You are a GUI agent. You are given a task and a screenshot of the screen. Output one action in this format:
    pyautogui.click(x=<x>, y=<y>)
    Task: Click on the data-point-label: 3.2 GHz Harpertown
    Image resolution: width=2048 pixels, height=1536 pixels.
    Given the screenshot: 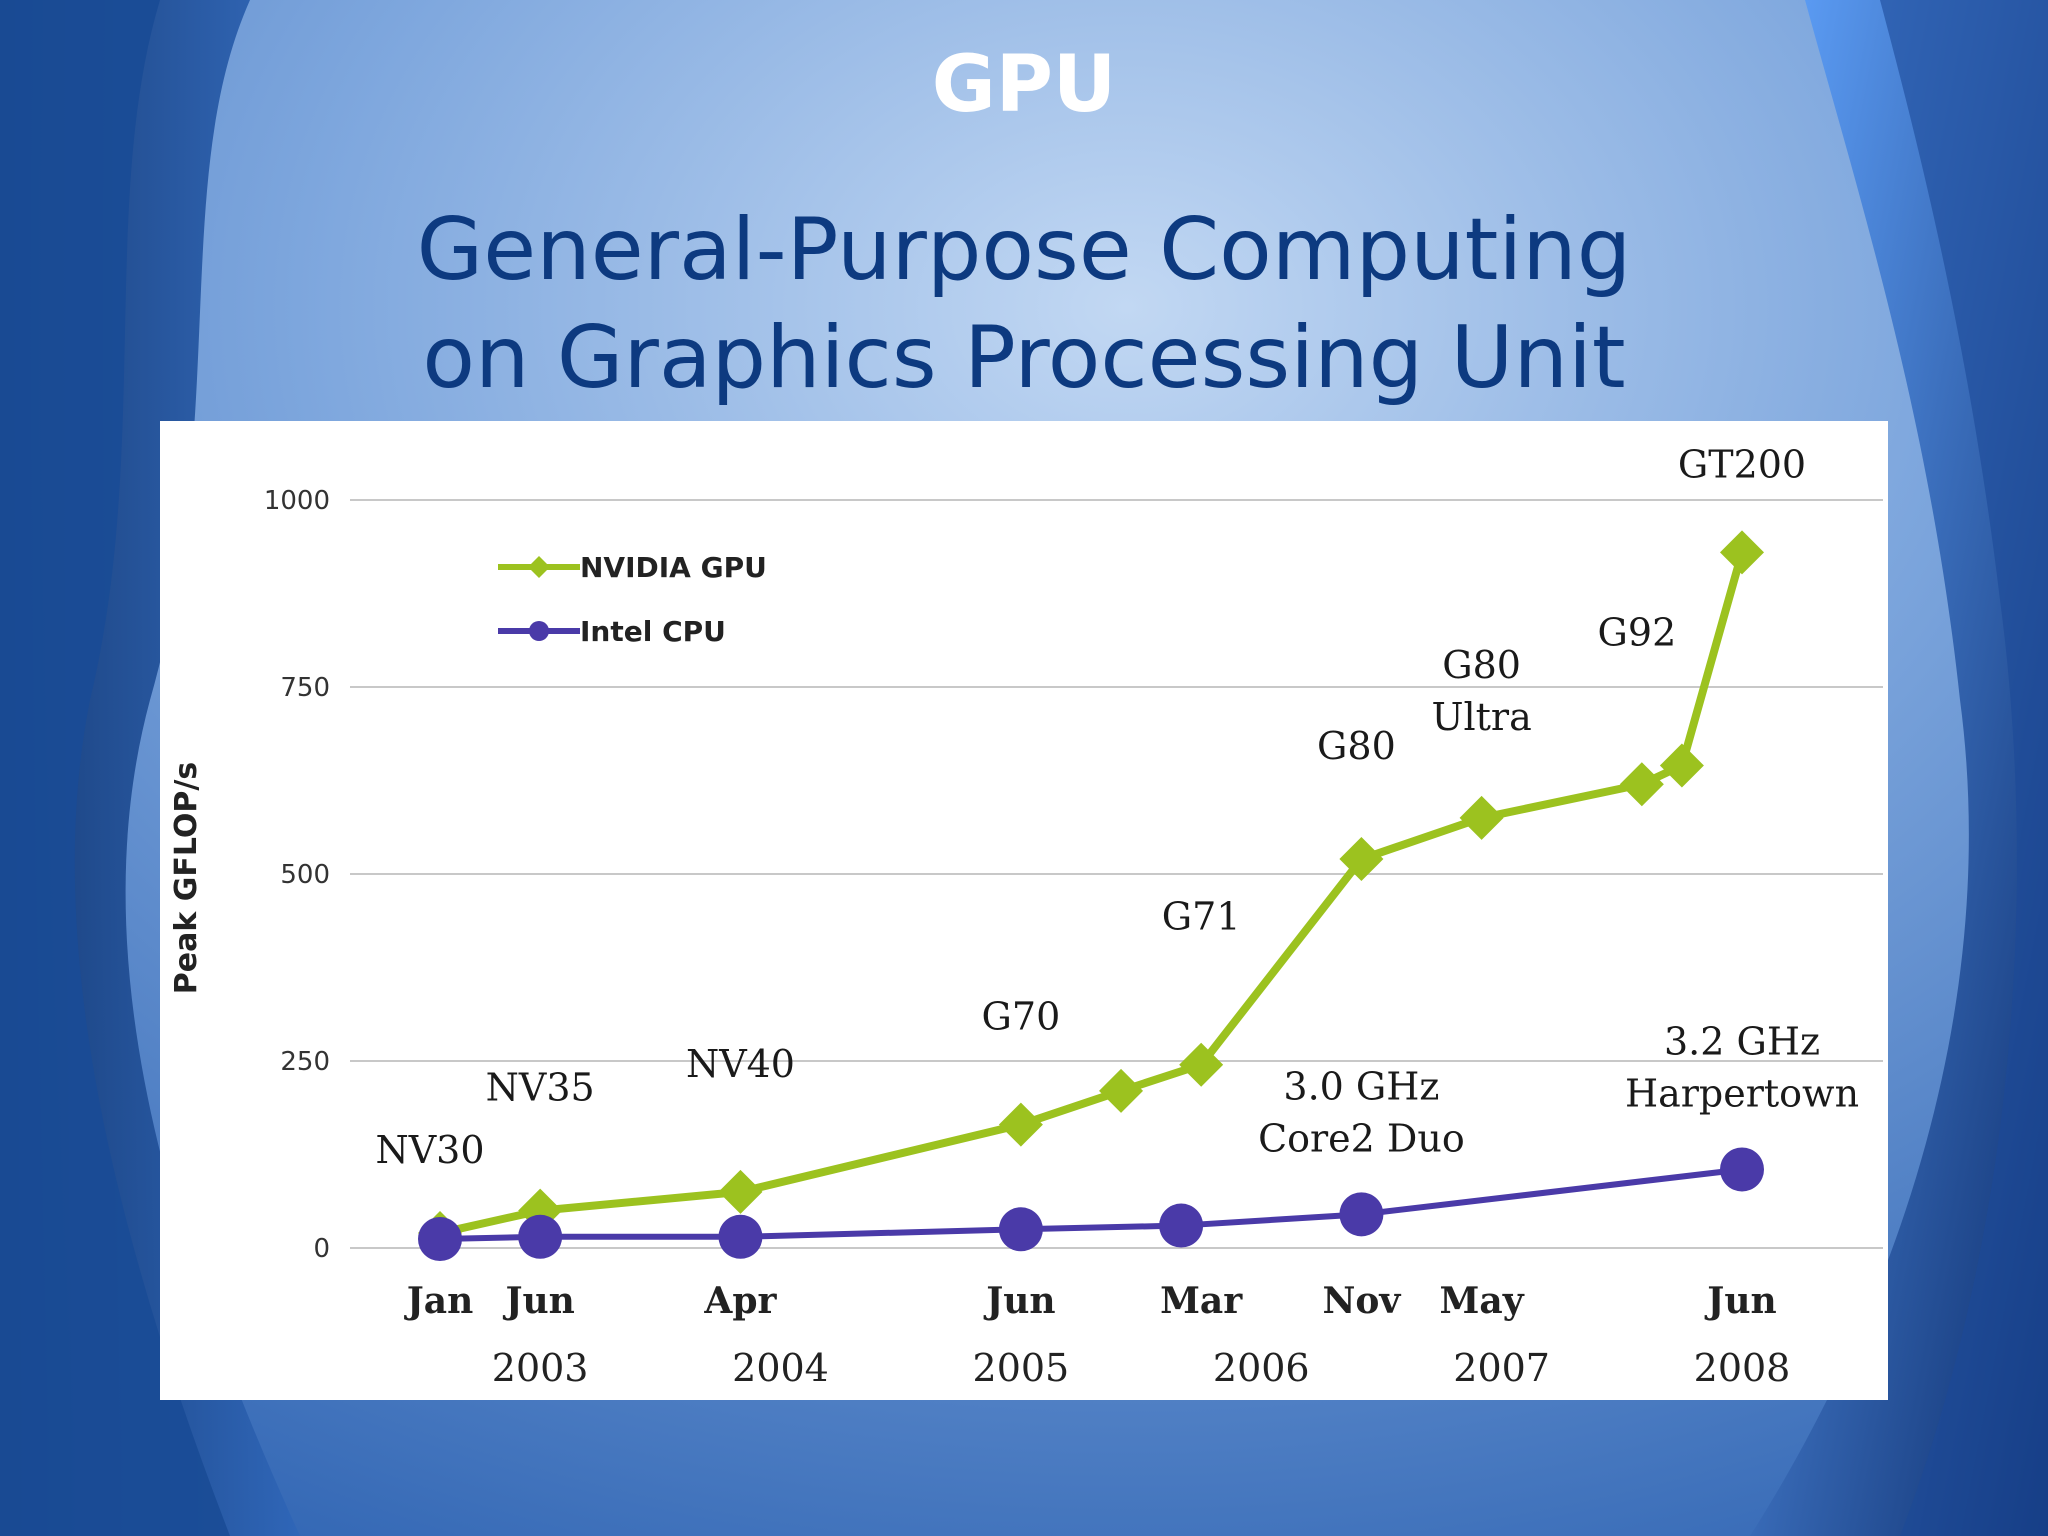 What is the action you would take?
    pyautogui.click(x=1742, y=1067)
    